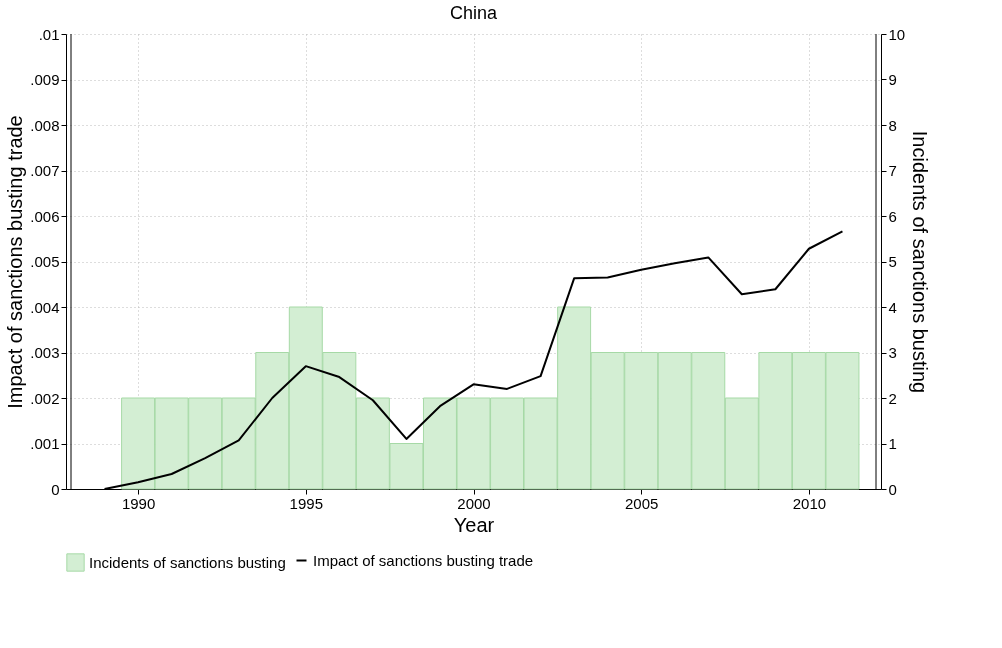  What do you see at coordinates (809, 503) in the screenshot?
I see `x-tick-label: 2010` at bounding box center [809, 503].